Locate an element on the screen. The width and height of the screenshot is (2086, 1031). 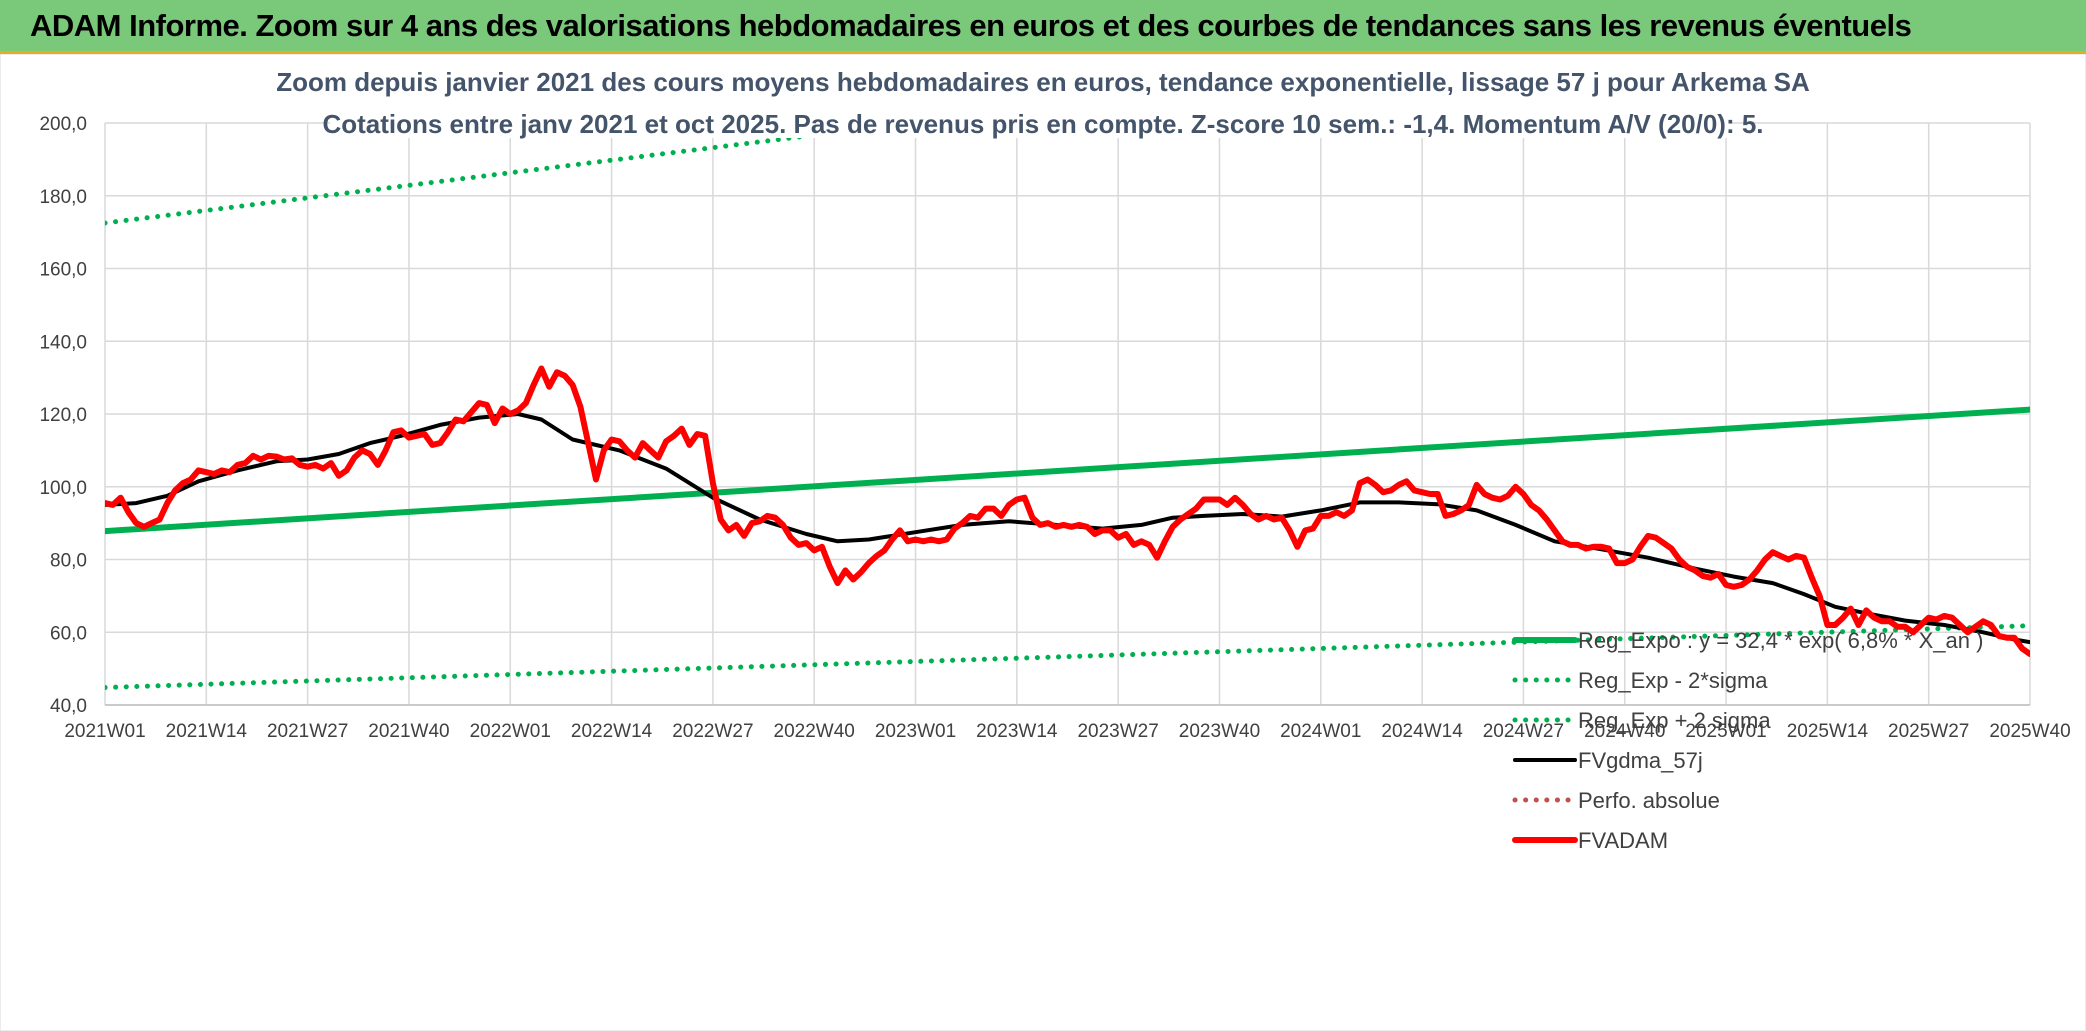
y-tick-label: 40,0 is located at coordinates (68, 706).